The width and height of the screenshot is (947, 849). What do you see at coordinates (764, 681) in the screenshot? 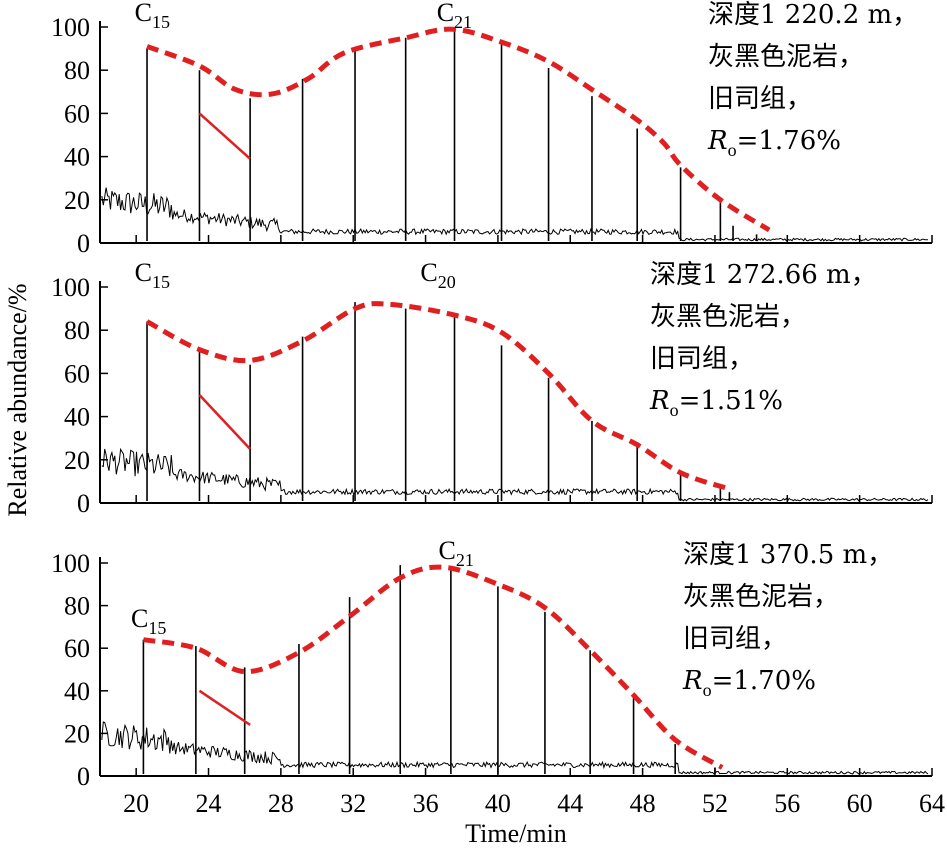
I see `ro-value: =1.70%` at bounding box center [764, 681].